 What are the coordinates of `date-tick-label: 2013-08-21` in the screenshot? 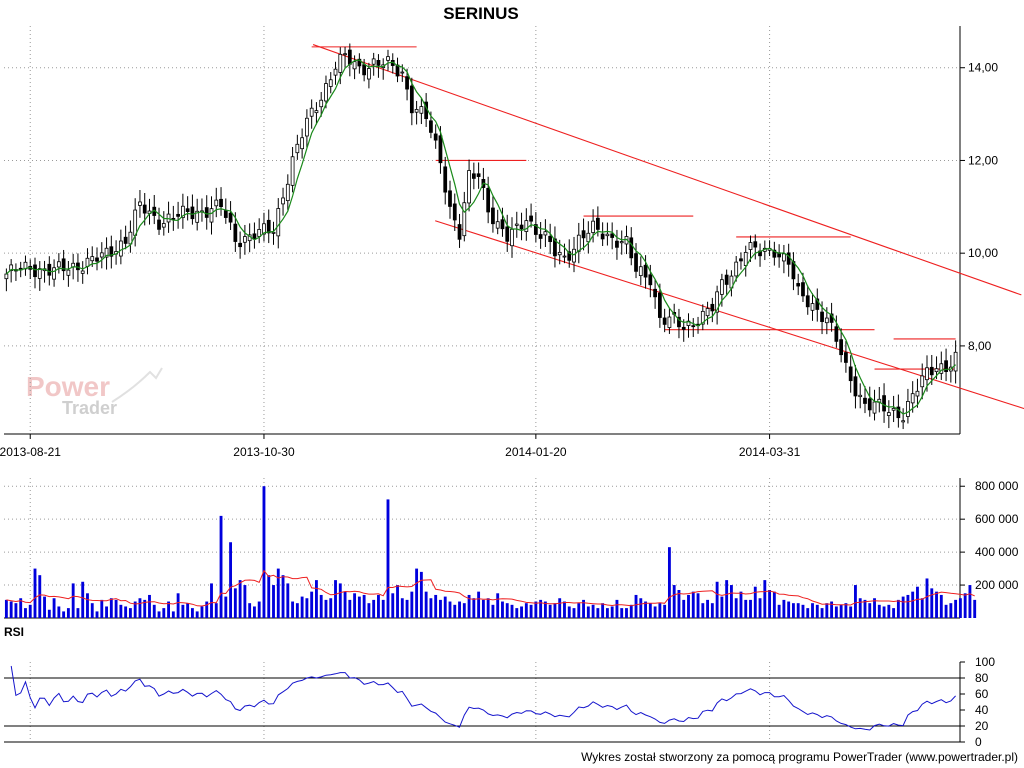 It's located at (30, 452).